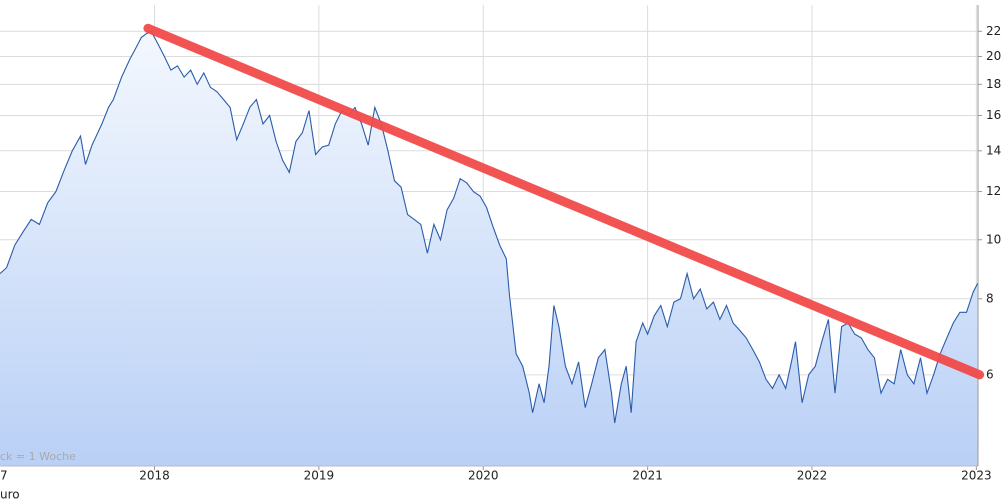  Describe the element at coordinates (812, 476) in the screenshot. I see `x-tick-label: 2022` at that location.